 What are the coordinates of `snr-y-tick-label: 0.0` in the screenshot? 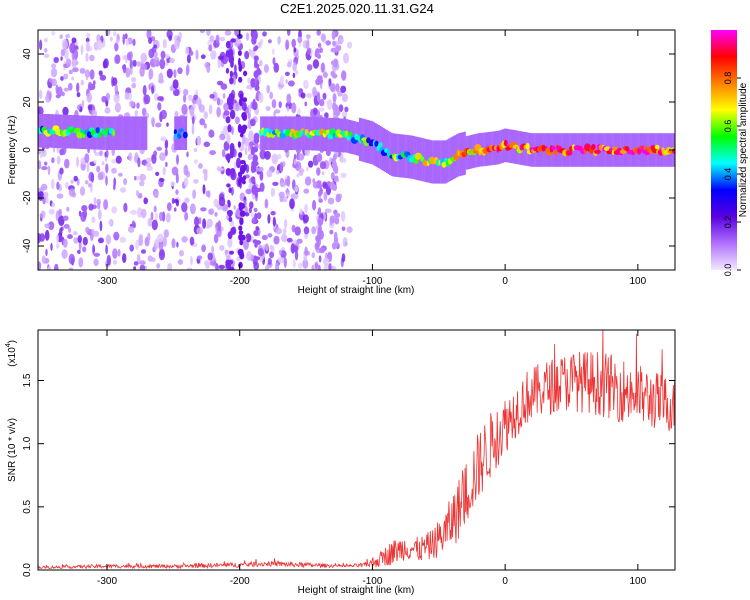 It's located at (27, 570).